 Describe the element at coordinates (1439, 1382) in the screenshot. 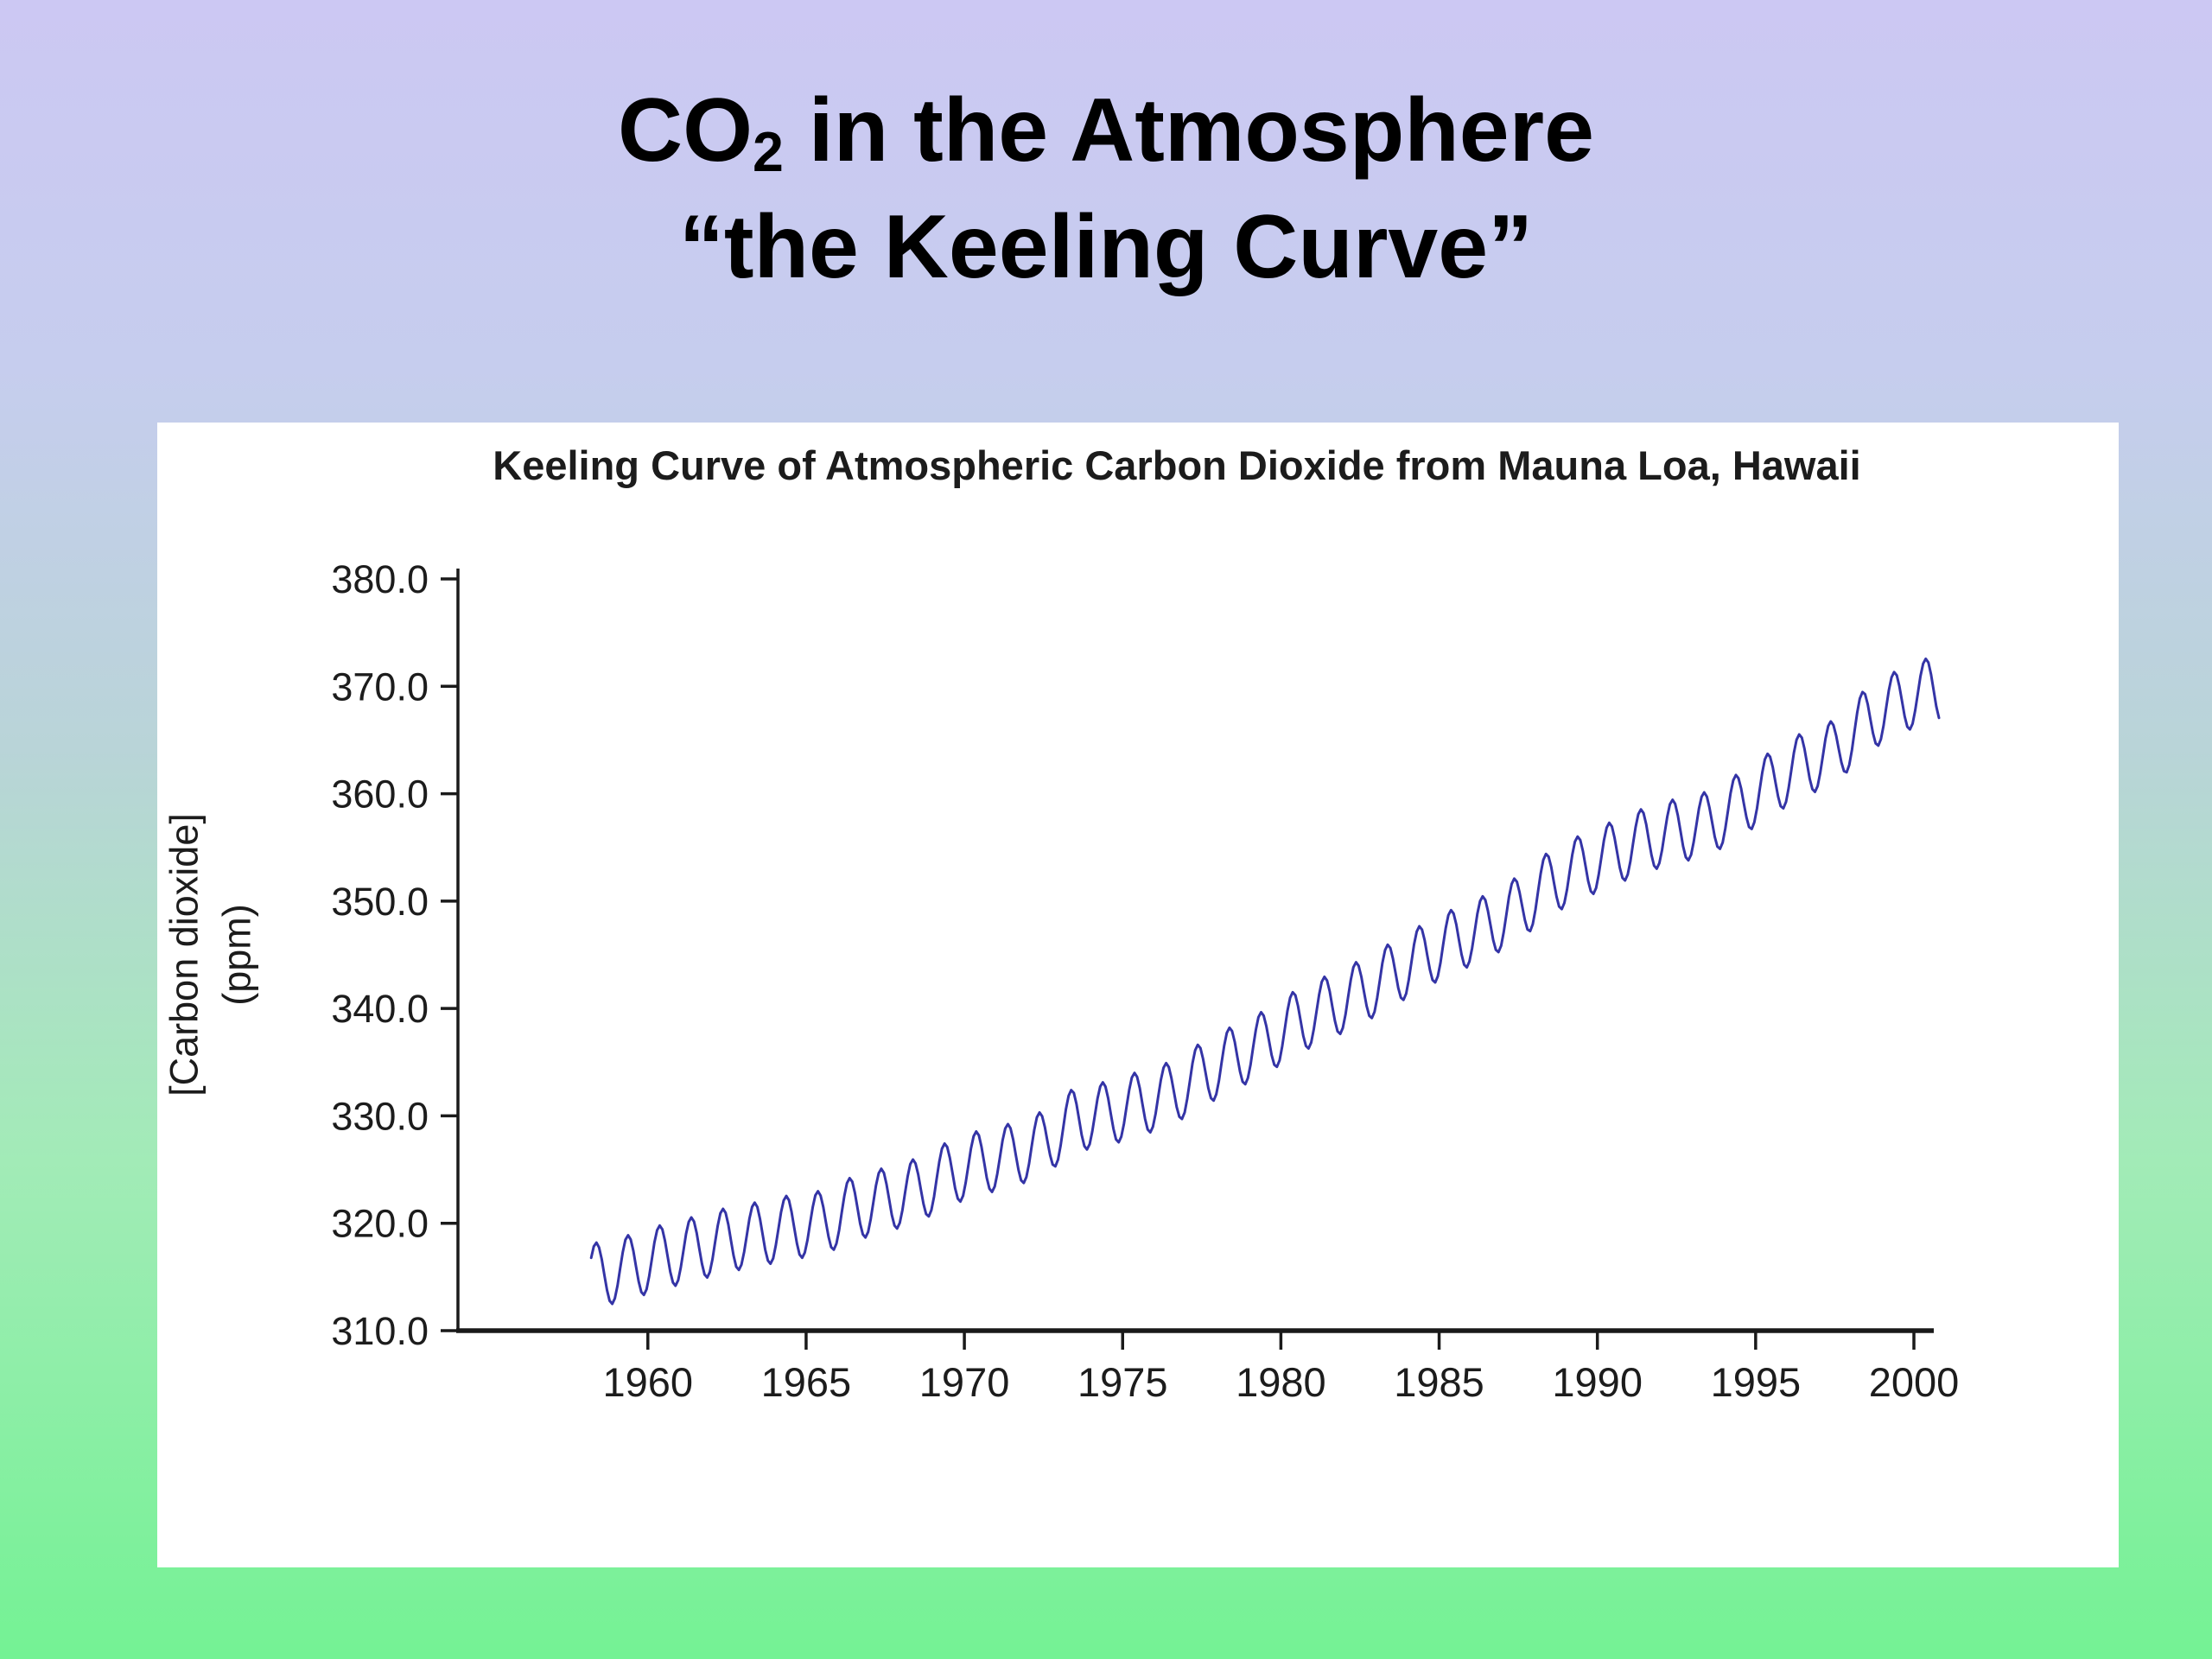

I see `x-tick-label: 1985` at that location.